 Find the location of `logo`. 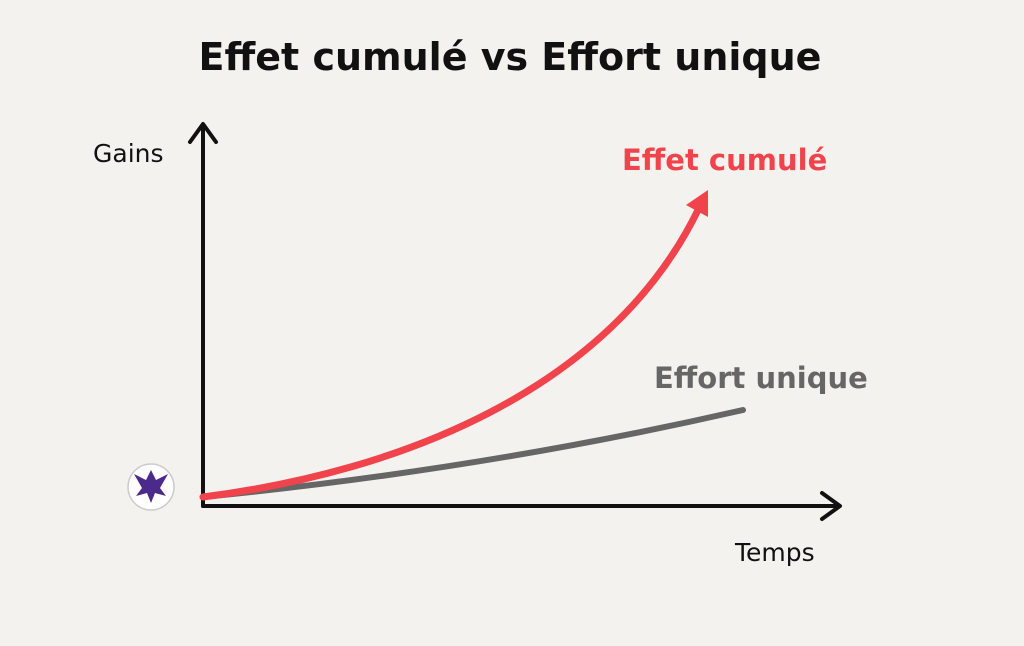

logo is located at coordinates (151, 487).